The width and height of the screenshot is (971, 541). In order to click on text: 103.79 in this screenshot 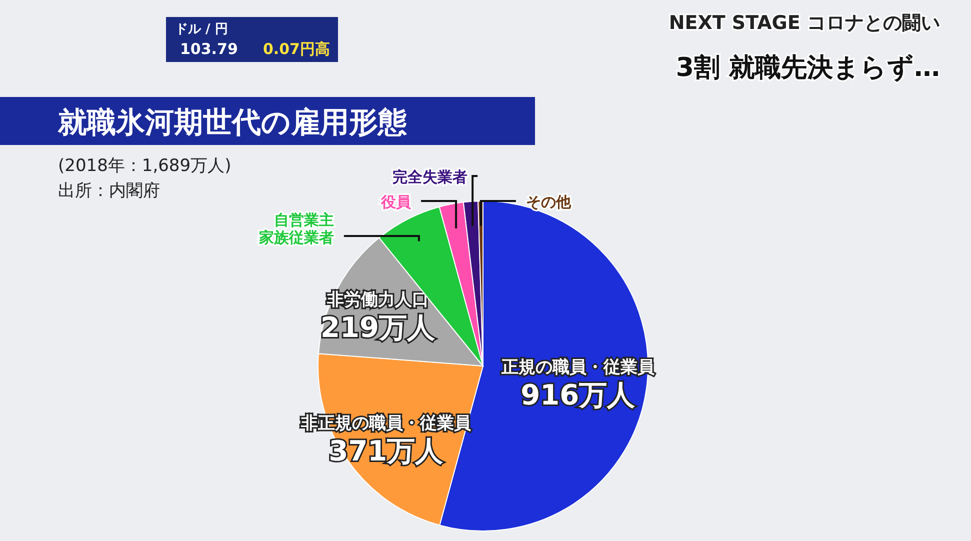, I will do `click(209, 49)`.